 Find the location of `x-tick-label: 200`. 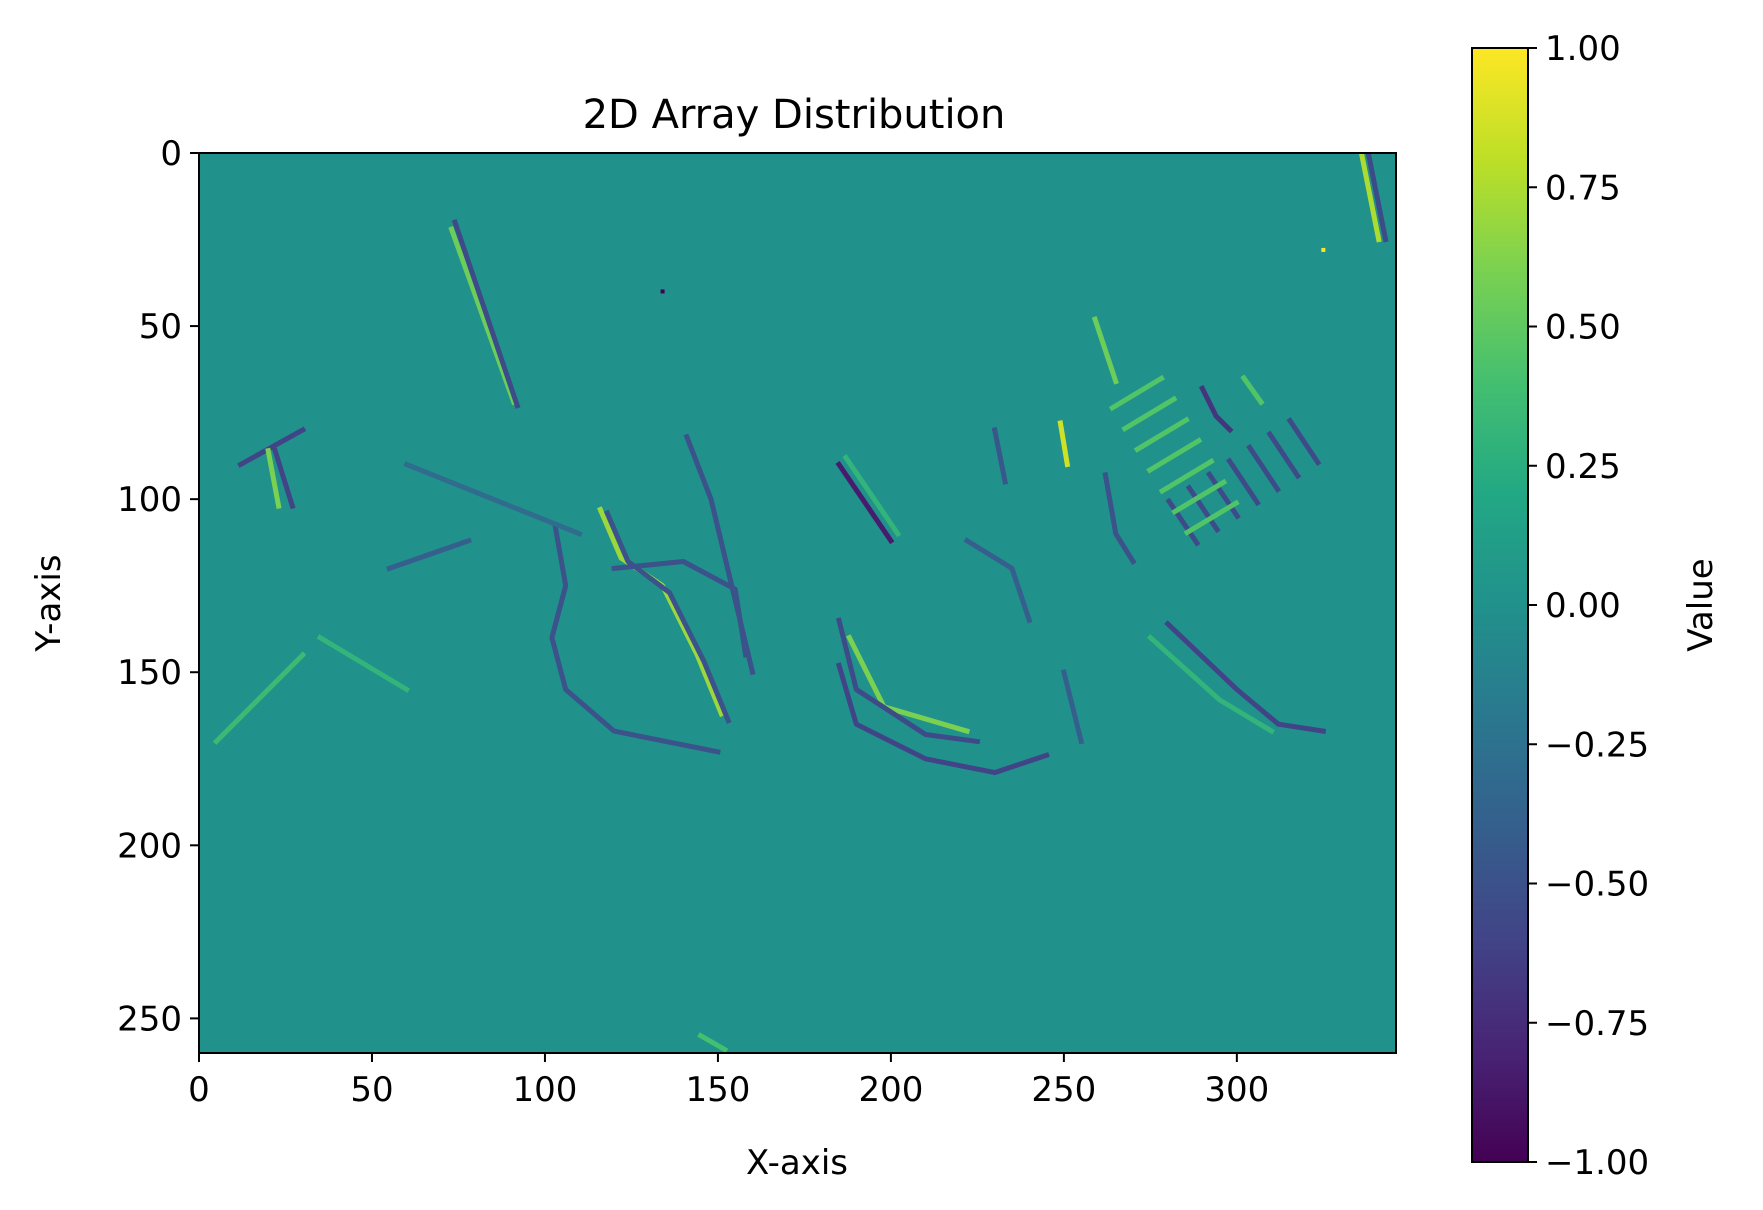

x-tick-label: 200 is located at coordinates (890, 1090).